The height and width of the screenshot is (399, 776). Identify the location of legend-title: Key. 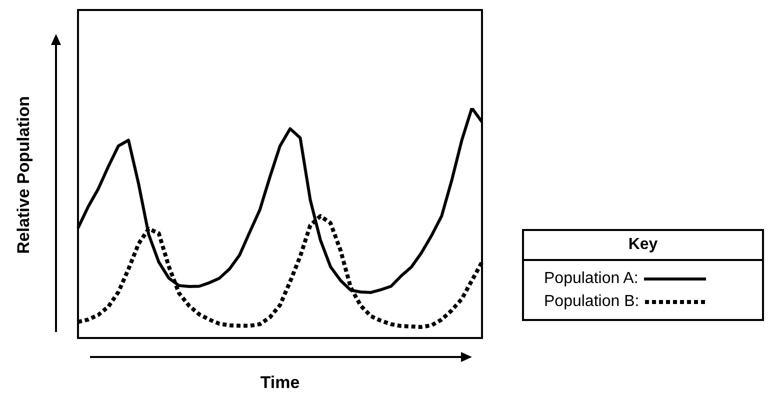
(643, 246).